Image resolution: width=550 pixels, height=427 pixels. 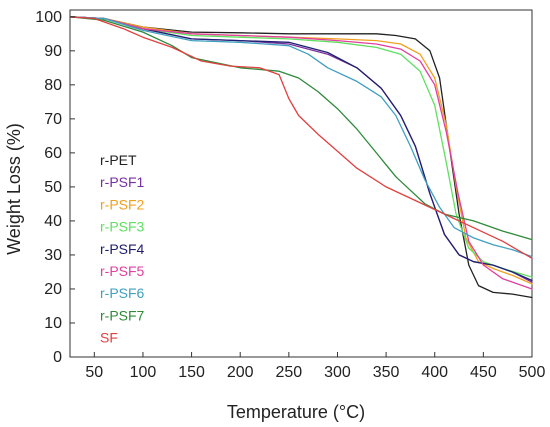 I want to click on legend-entry-sf: SF, so click(x=109, y=338).